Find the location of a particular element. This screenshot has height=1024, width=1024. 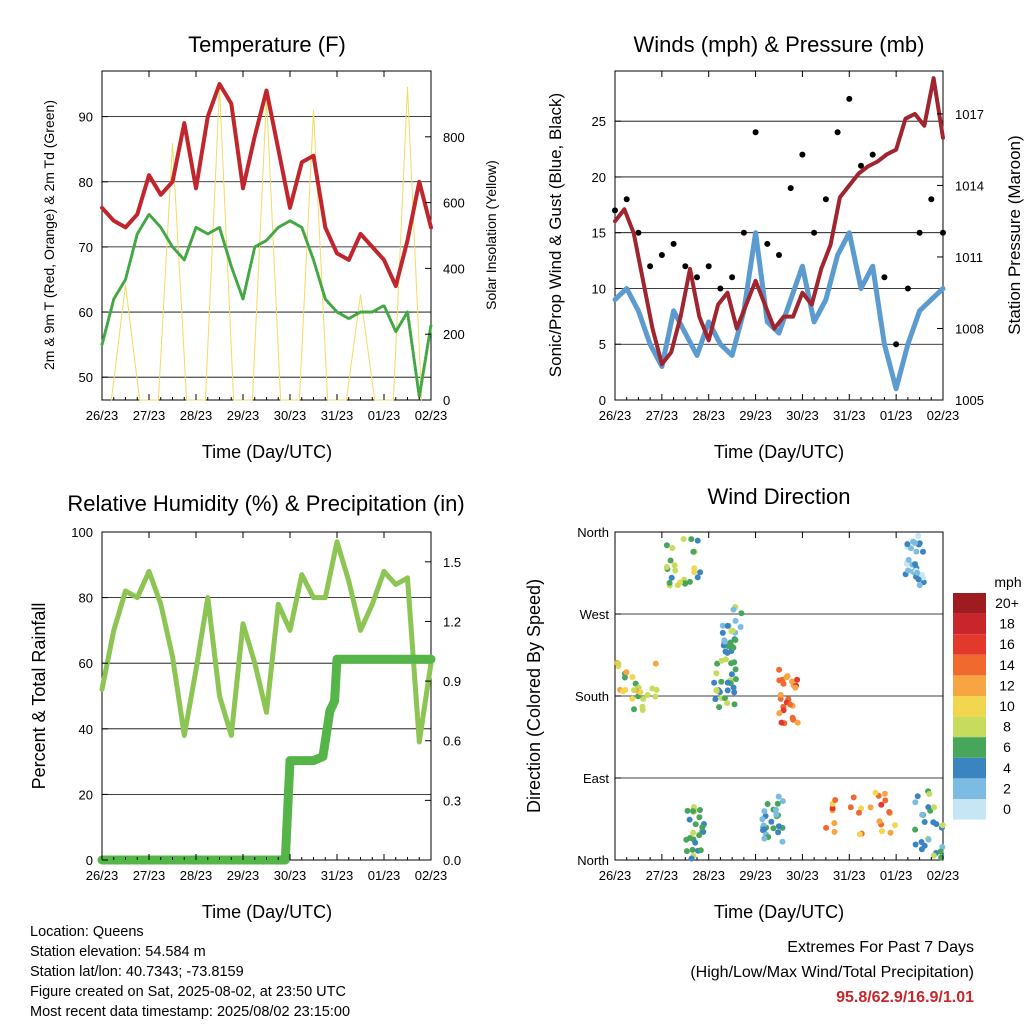

humidity-y2-tick-label: 1.2 is located at coordinates (452, 621).